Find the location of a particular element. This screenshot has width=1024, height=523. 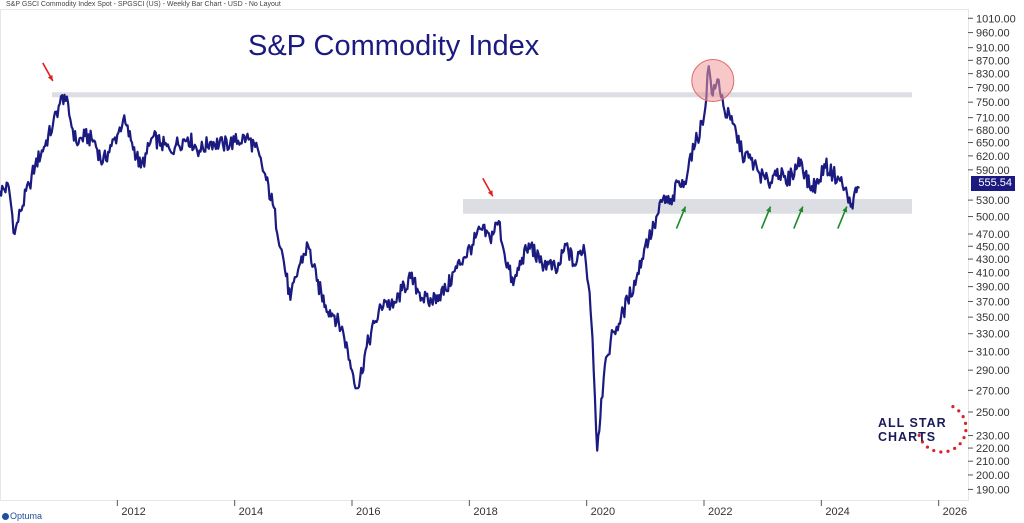

x-tick-label: 2020 is located at coordinates (603, 512).